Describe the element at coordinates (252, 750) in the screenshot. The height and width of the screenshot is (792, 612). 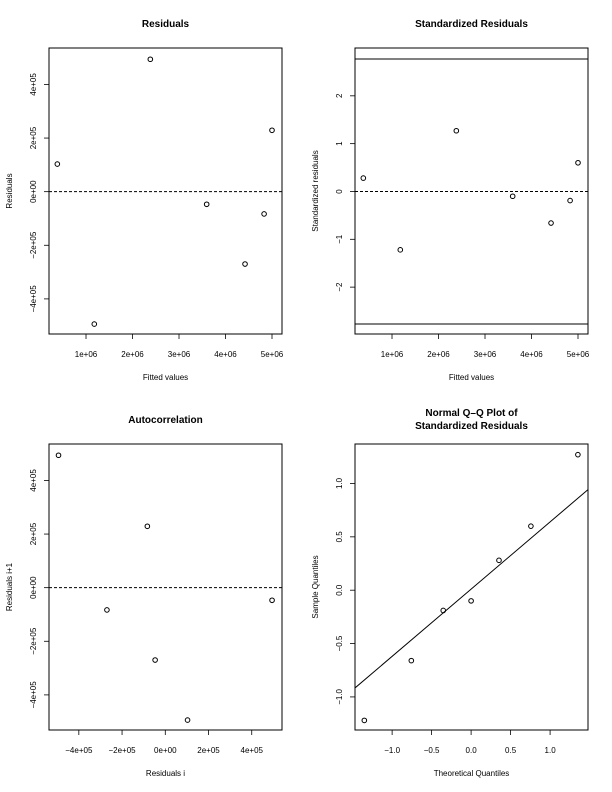
I see `x-tick-label: 4e+05` at that location.